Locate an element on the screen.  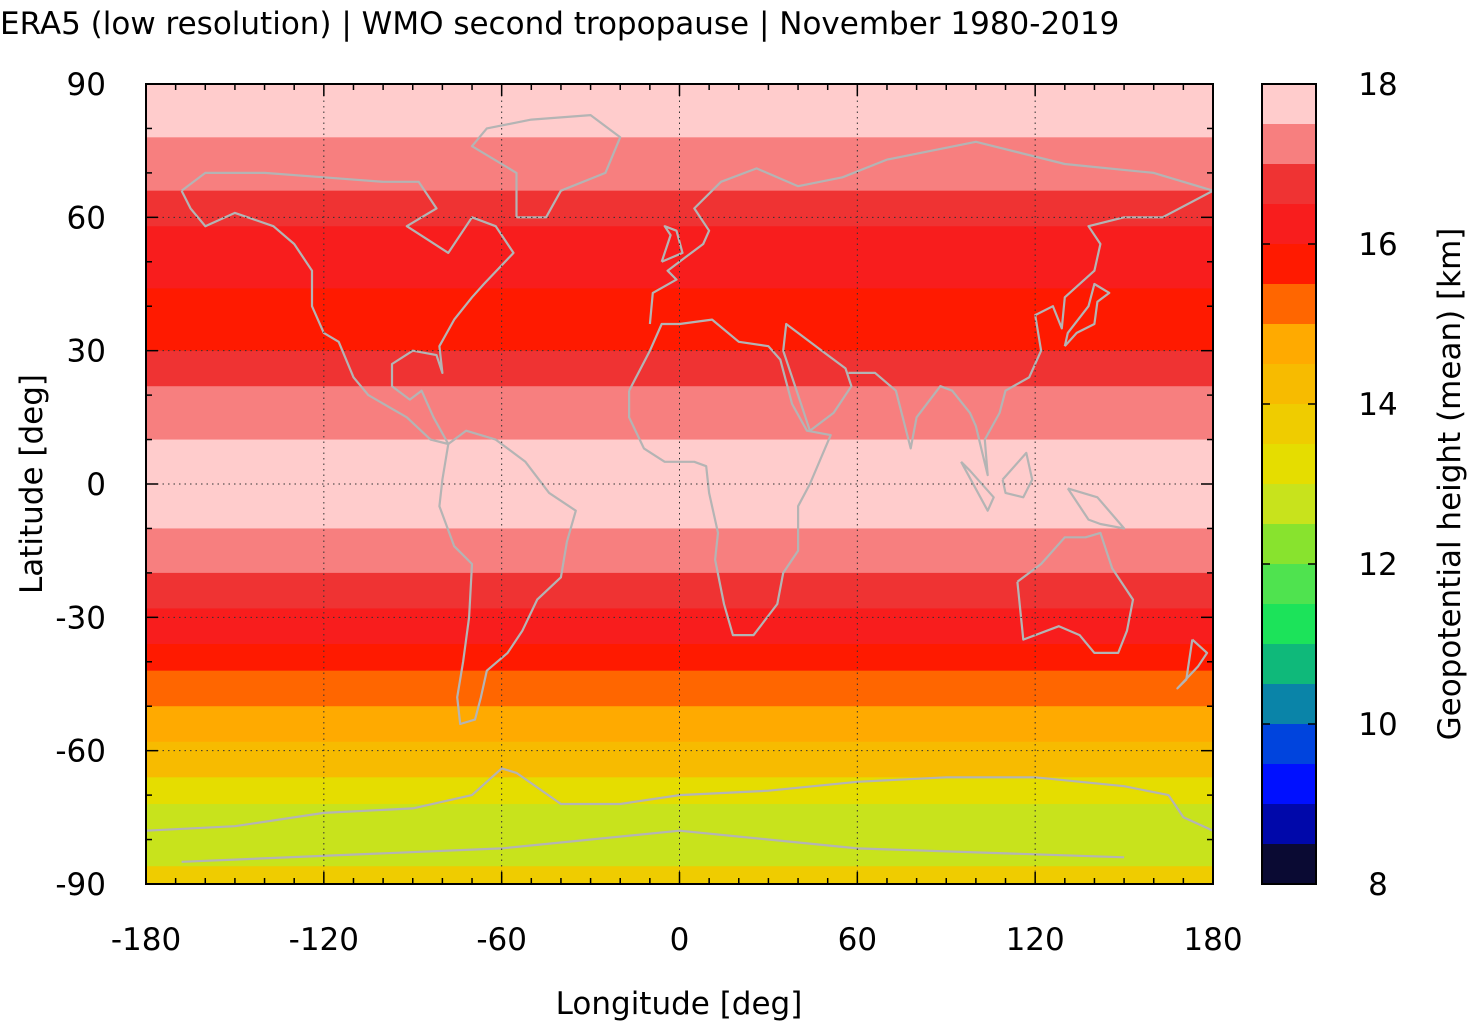
colorbar-frame is located at coordinates (1289, 484).